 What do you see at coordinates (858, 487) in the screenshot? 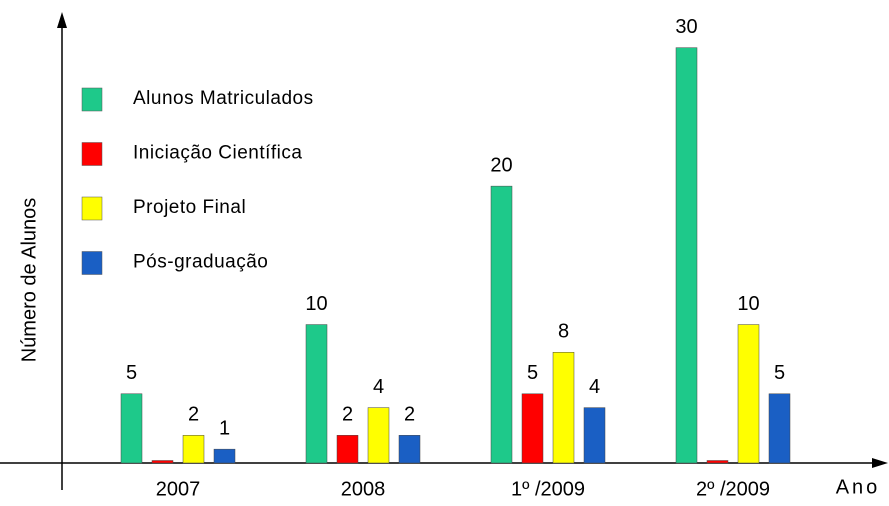
I see `x-axis-label: Ano` at bounding box center [858, 487].